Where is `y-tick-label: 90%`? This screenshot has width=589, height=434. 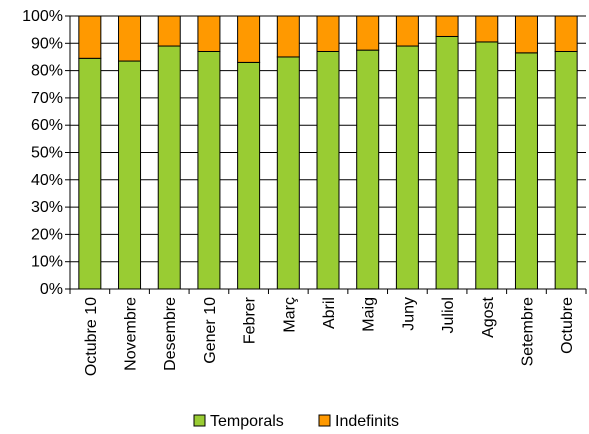 y-tick-label: 90% is located at coordinates (47, 43).